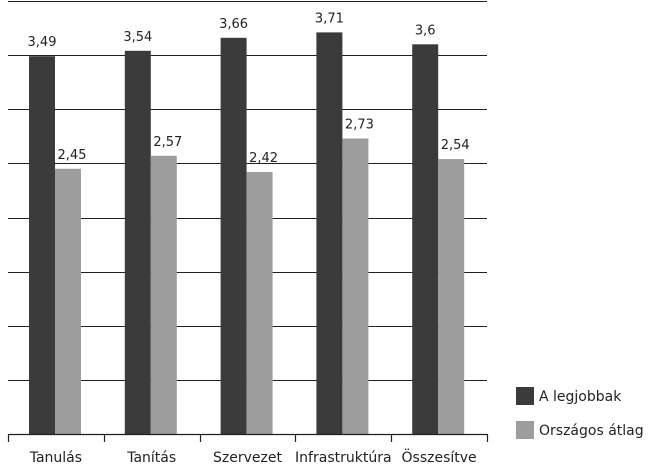 This screenshot has width=656, height=467. What do you see at coordinates (55, 458) in the screenshot?
I see `x-tick-label: Tanulás` at bounding box center [55, 458].